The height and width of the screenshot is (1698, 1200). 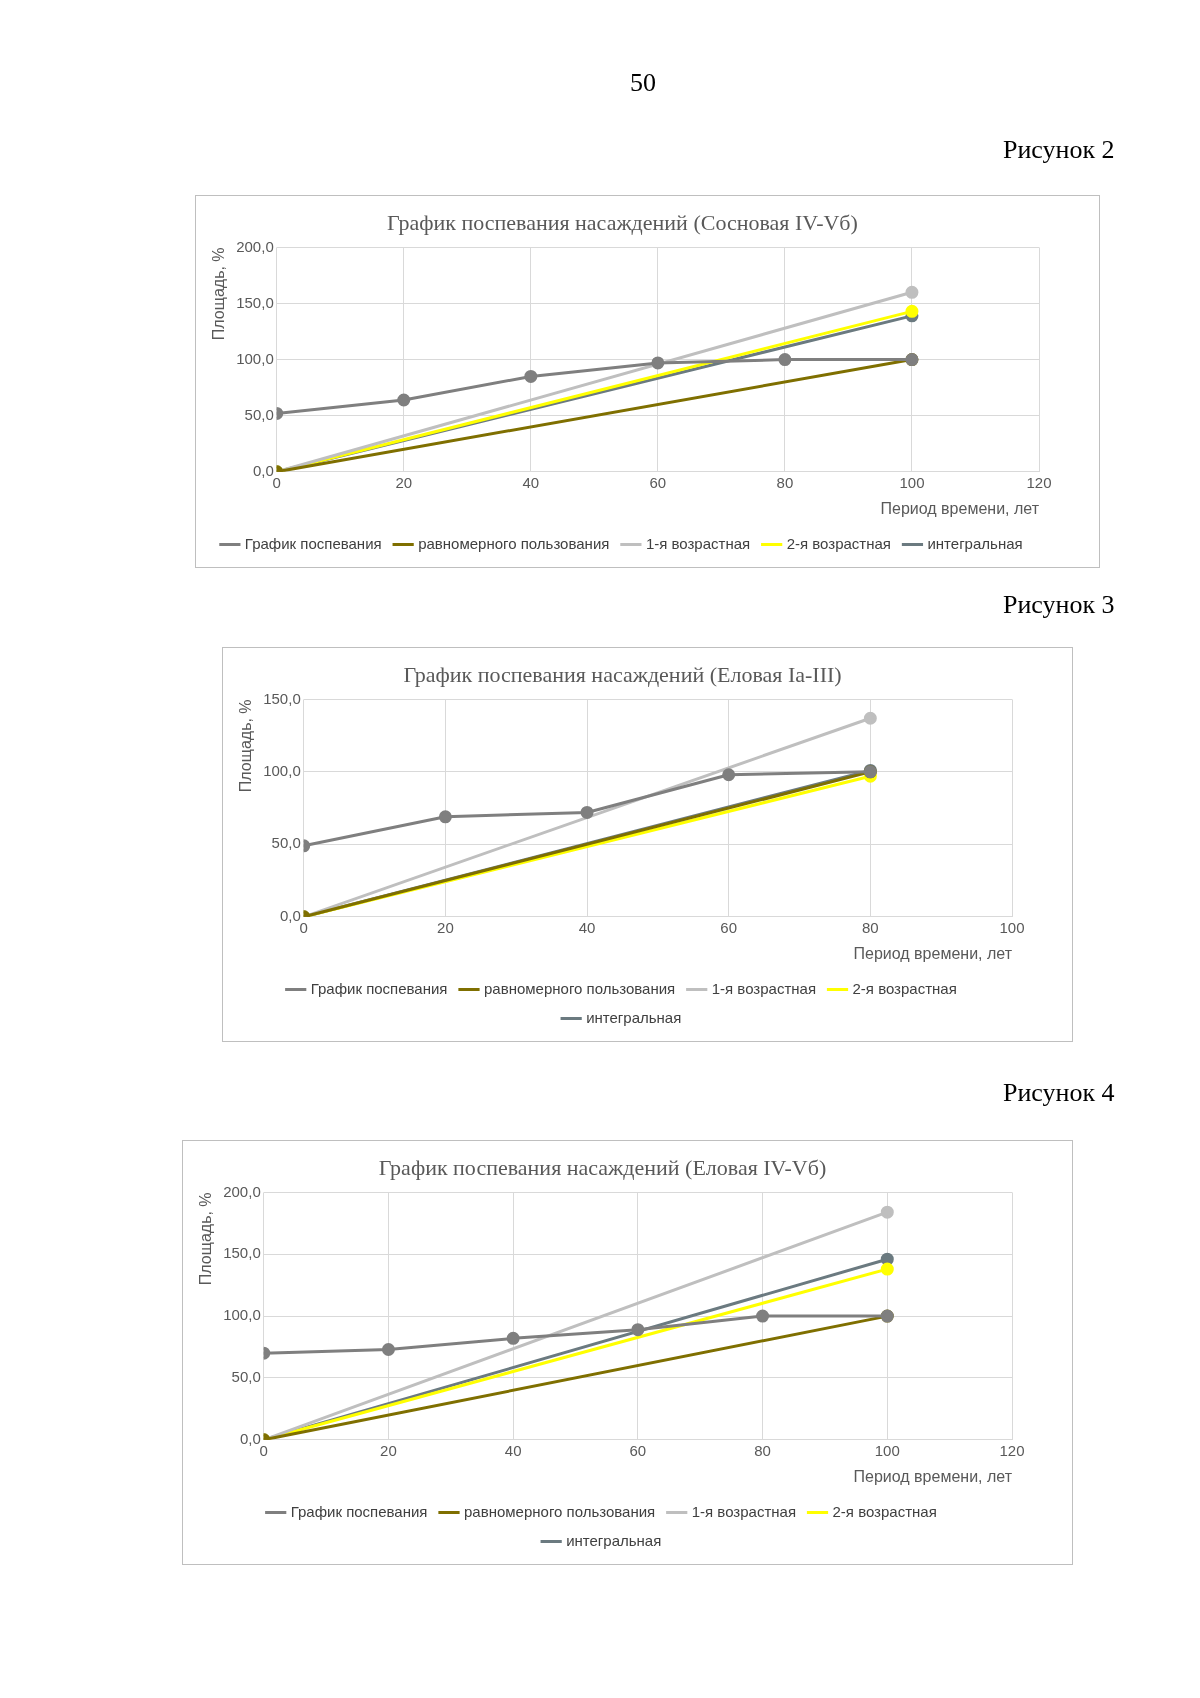 What do you see at coordinates (1059, 1093) in the screenshot?
I see `text: Рисунок 4` at bounding box center [1059, 1093].